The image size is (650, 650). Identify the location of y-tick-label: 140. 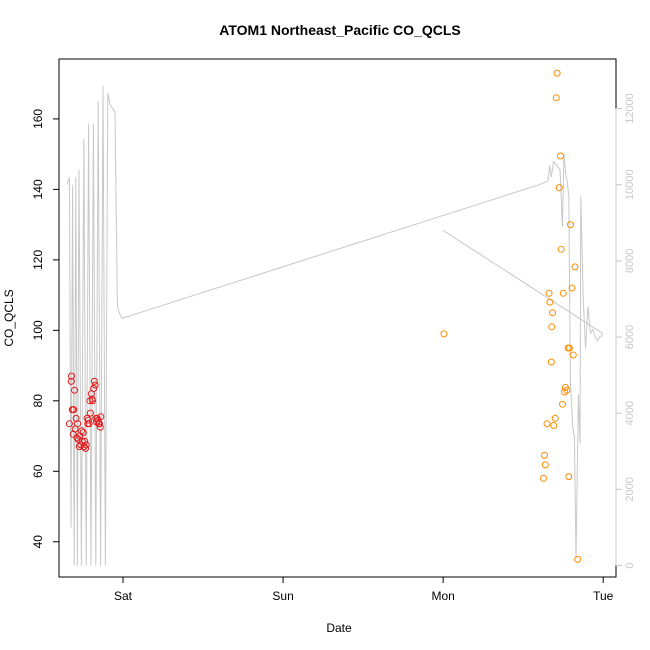
(38, 189).